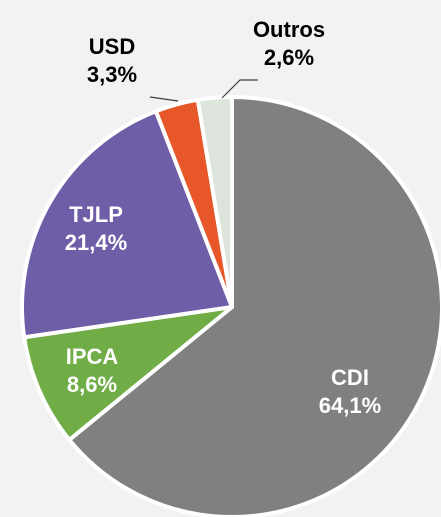  What do you see at coordinates (112, 46) in the screenshot?
I see `slice-label: USD` at bounding box center [112, 46].